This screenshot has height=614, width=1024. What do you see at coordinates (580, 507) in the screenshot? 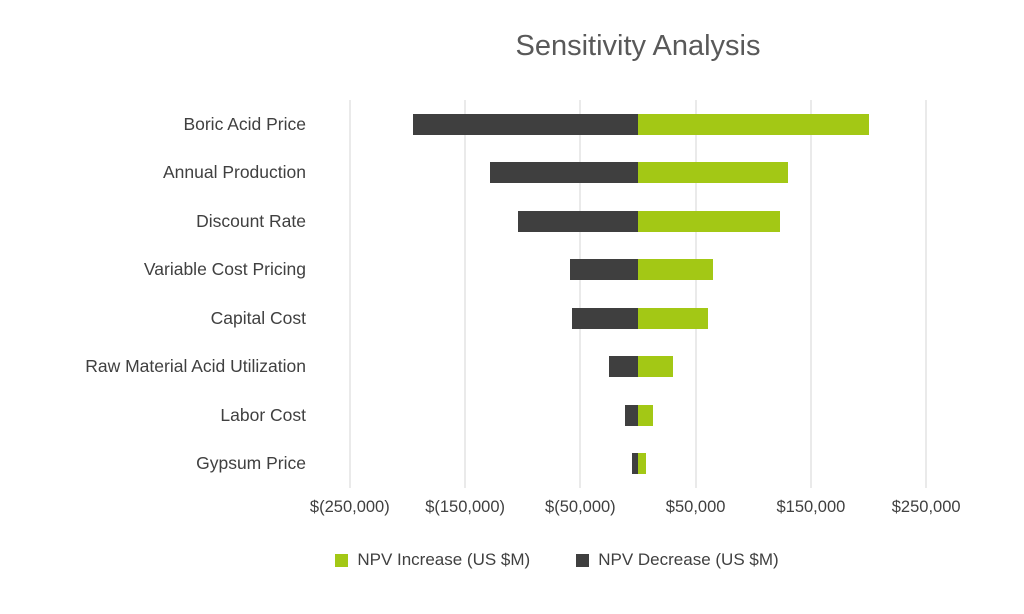
I see `x-tick-label: $(50,000)` at bounding box center [580, 507].